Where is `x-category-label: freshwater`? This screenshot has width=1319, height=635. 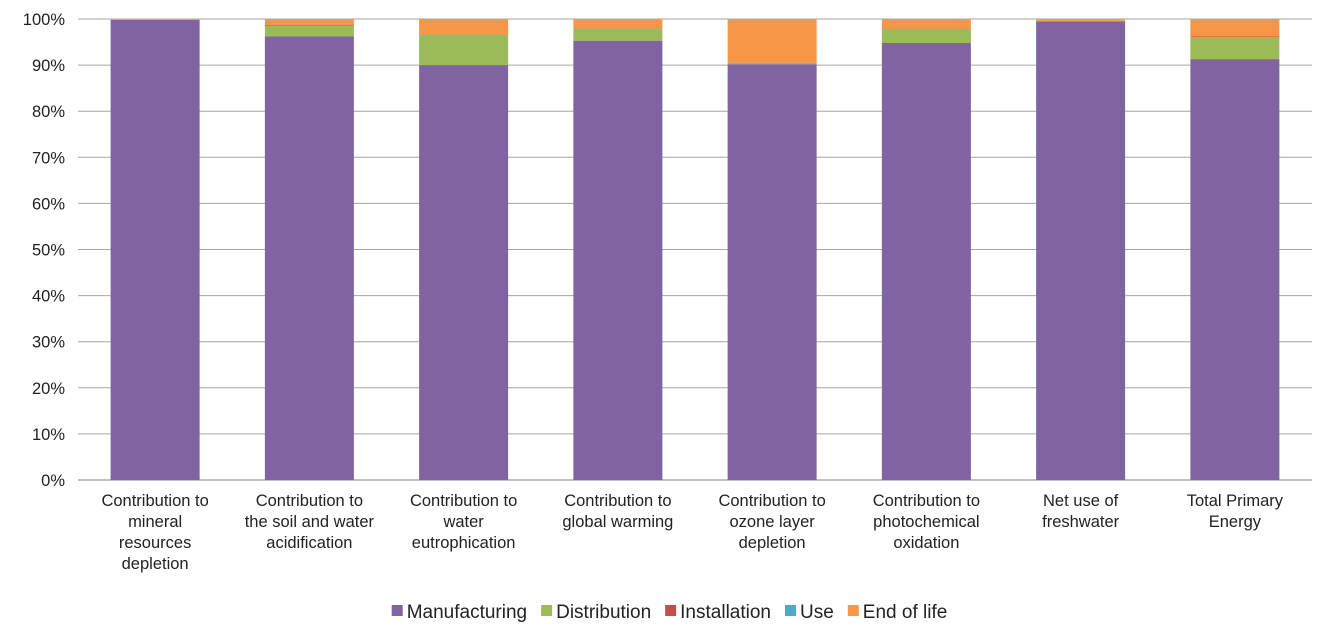
x-category-label: freshwater is located at coordinates (1081, 522).